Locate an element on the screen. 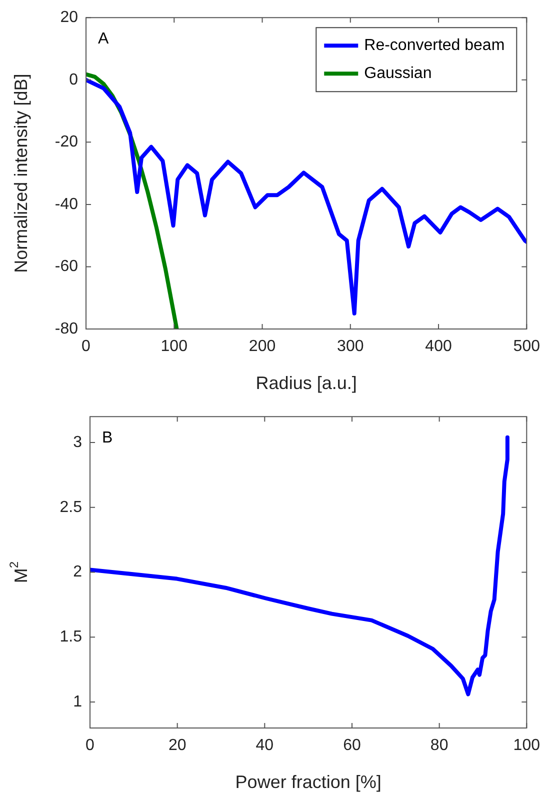 The height and width of the screenshot is (798, 548). x-tick-label: 60 is located at coordinates (352, 745).